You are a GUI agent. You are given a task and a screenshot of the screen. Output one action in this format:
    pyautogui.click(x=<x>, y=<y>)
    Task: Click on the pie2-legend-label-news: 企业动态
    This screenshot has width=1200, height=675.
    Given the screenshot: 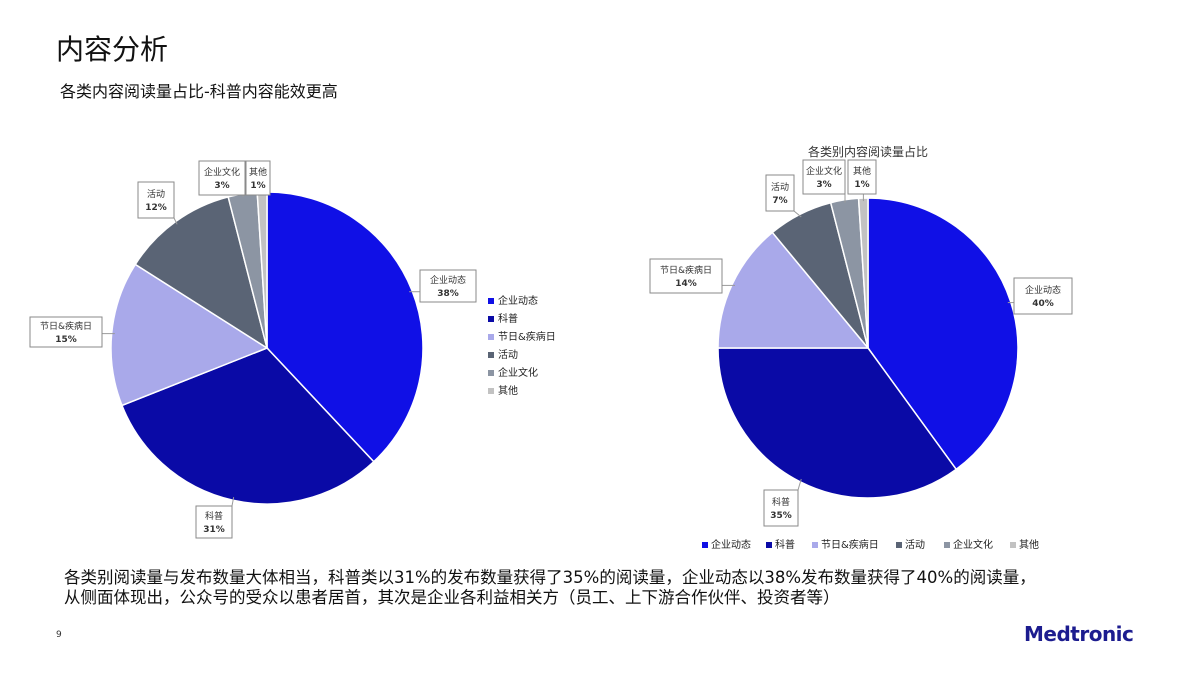 What is the action you would take?
    pyautogui.click(x=731, y=544)
    